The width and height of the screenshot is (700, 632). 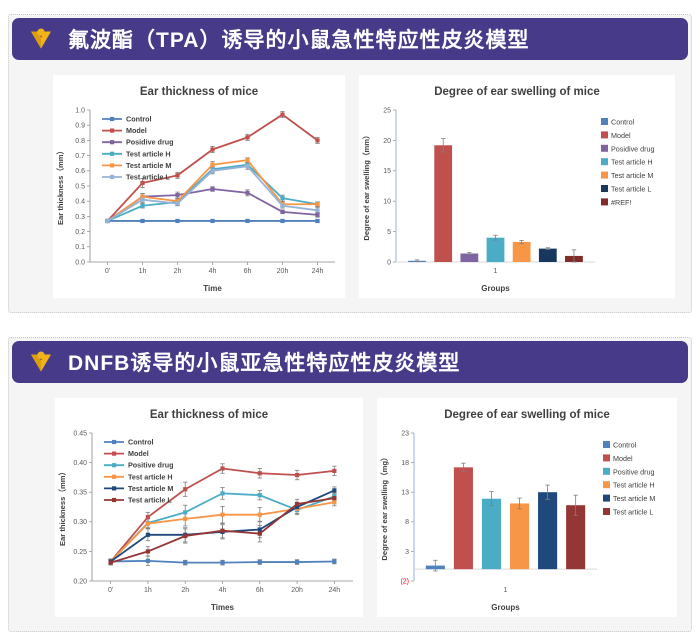 What do you see at coordinates (405, 463) in the screenshot?
I see `svg-text: 18` at bounding box center [405, 463].